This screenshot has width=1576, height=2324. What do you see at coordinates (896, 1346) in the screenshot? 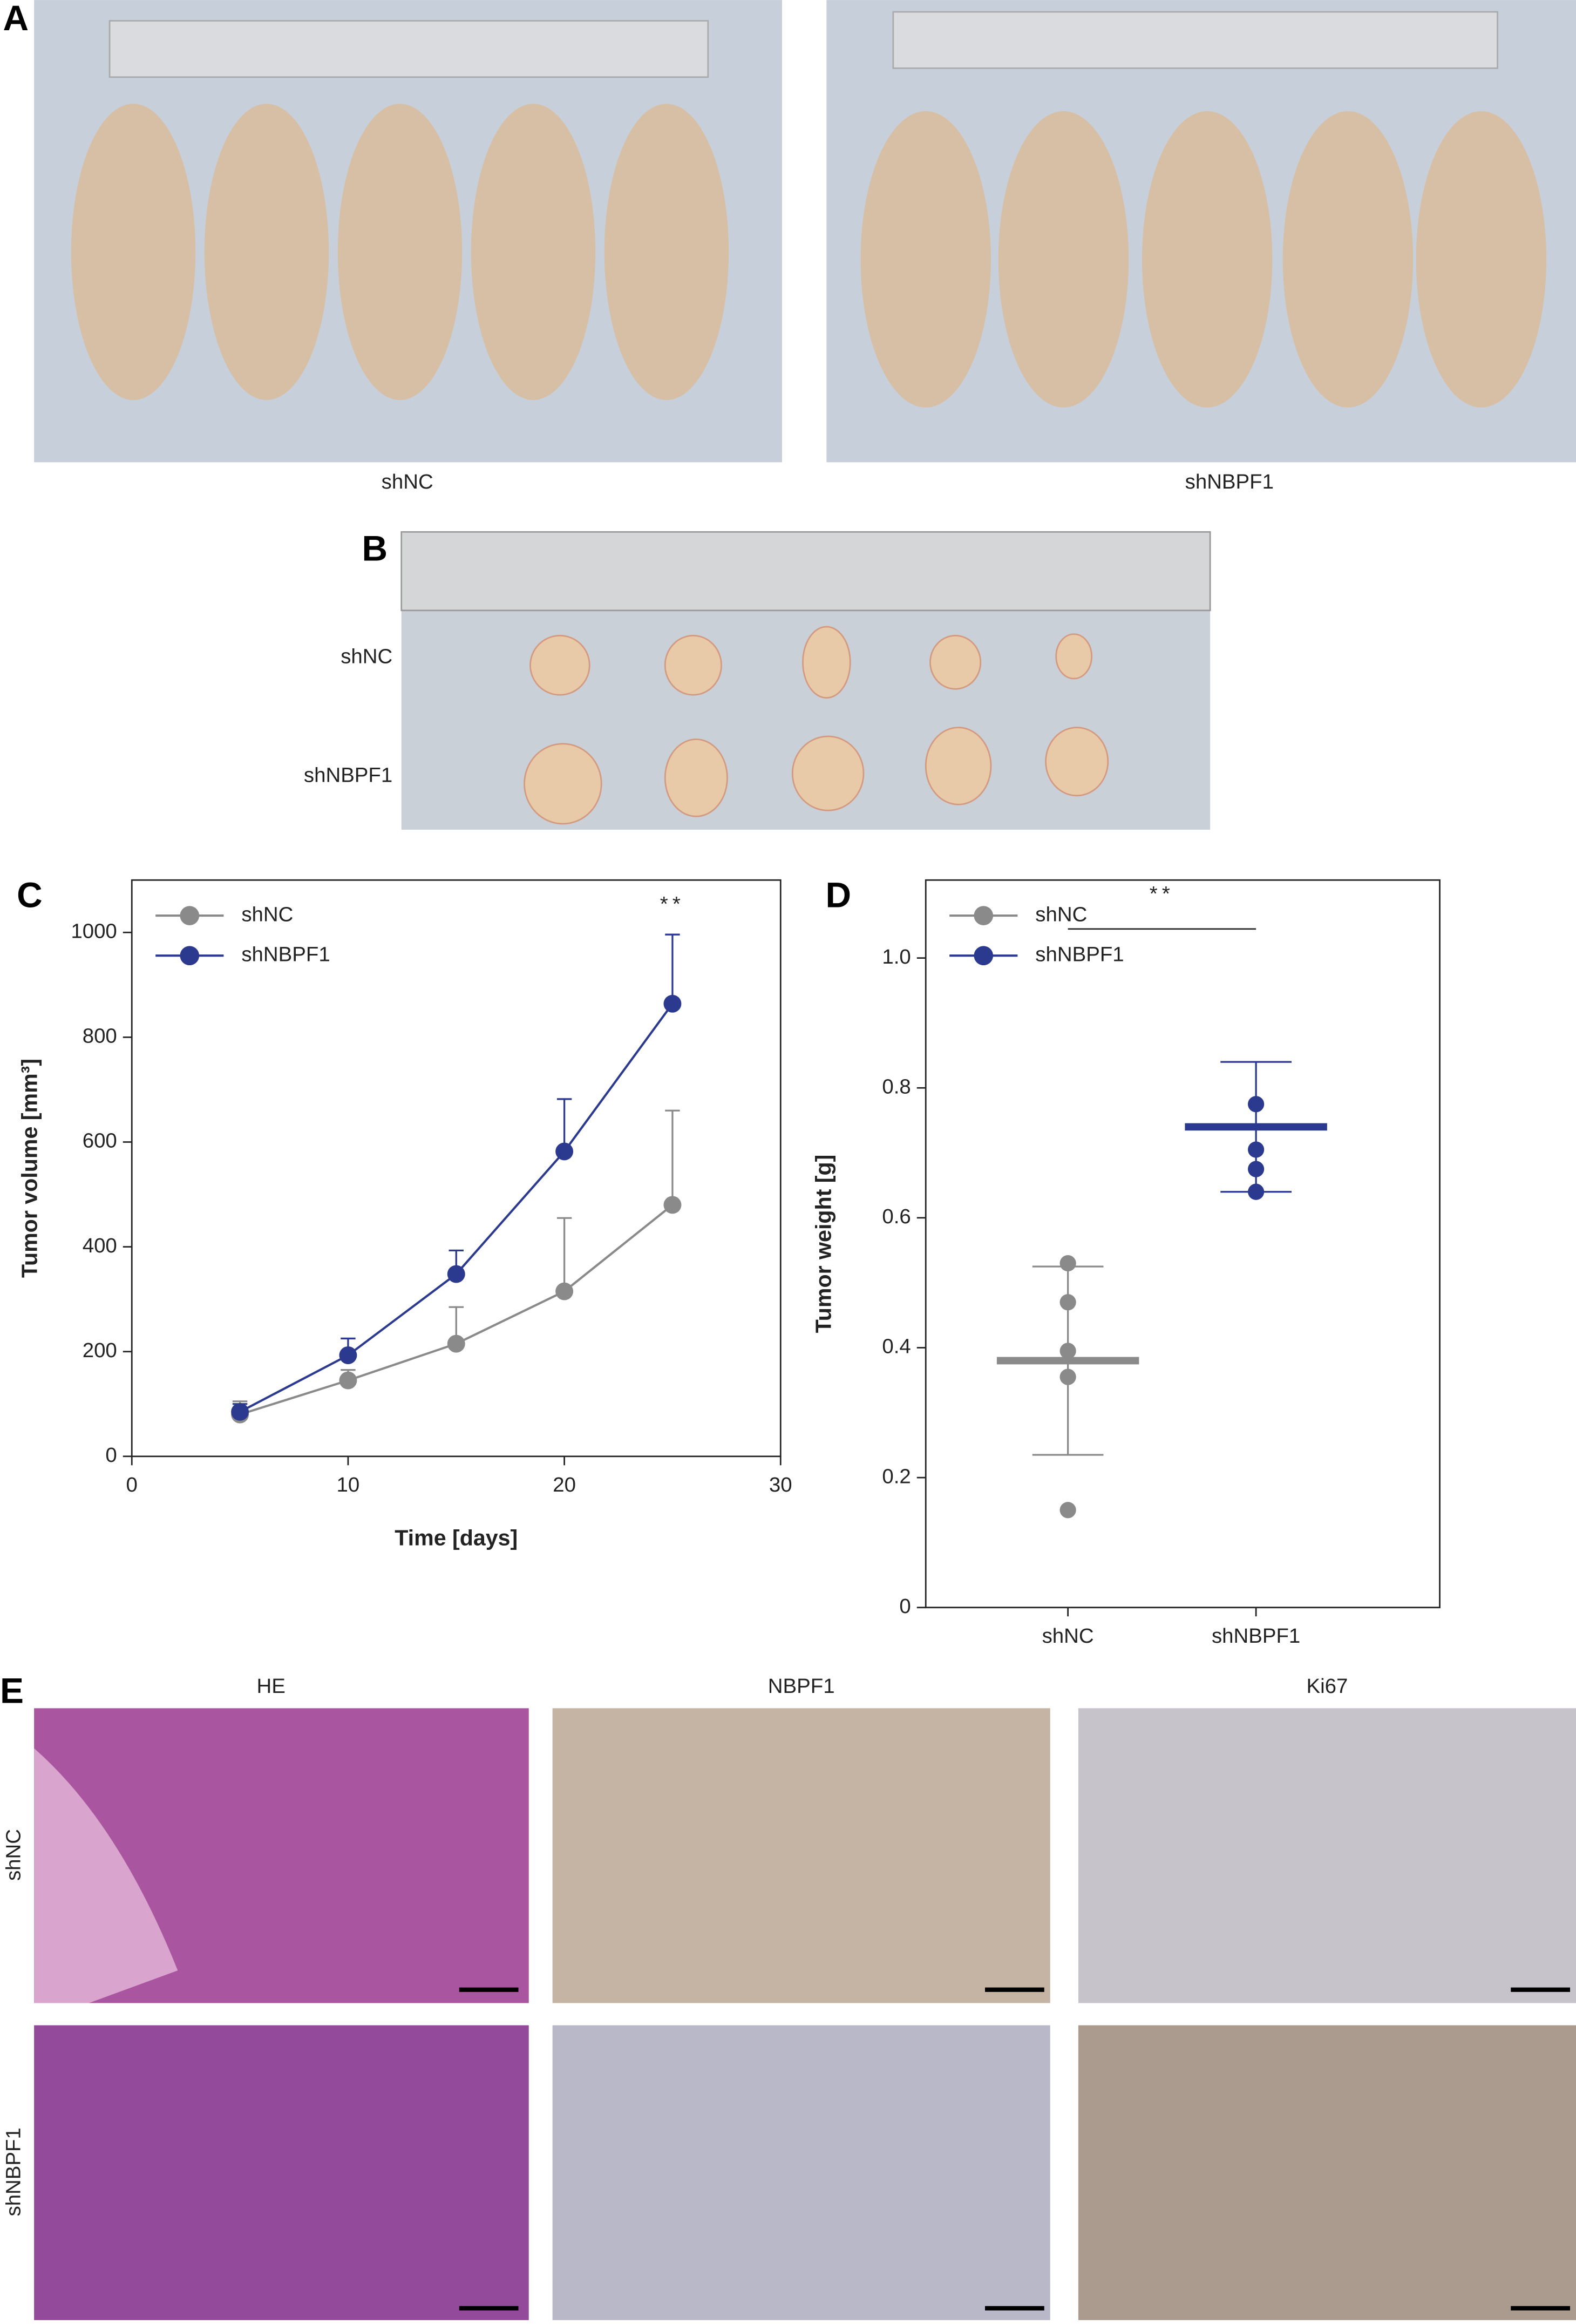
I see `y-tick-label: 0.4` at bounding box center [896, 1346].